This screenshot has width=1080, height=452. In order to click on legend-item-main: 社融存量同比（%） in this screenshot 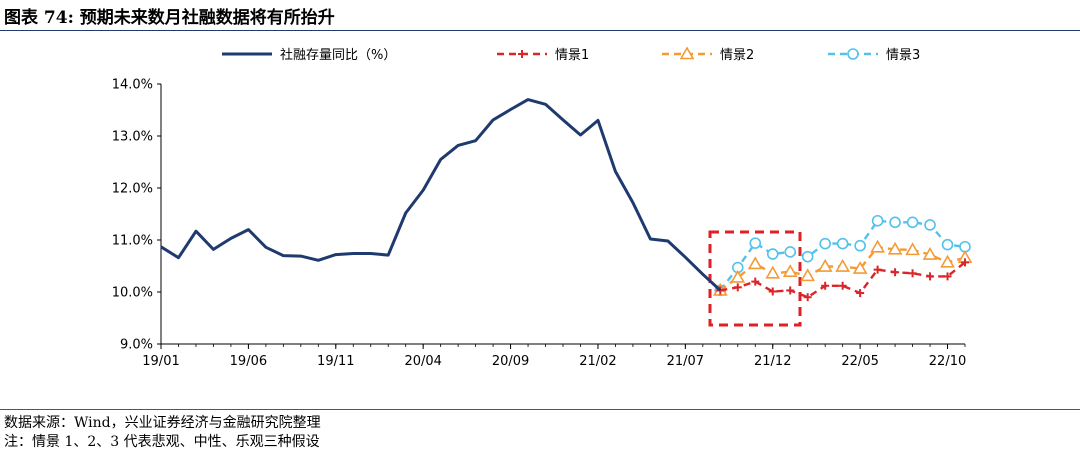, I will do `click(309, 55)`.